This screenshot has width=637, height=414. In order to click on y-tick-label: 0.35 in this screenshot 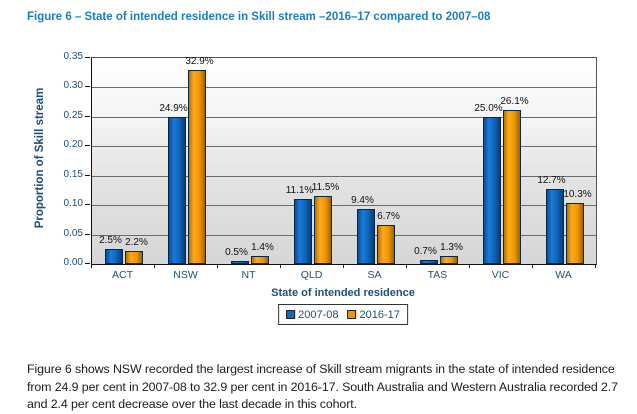, I will do `click(73, 56)`.